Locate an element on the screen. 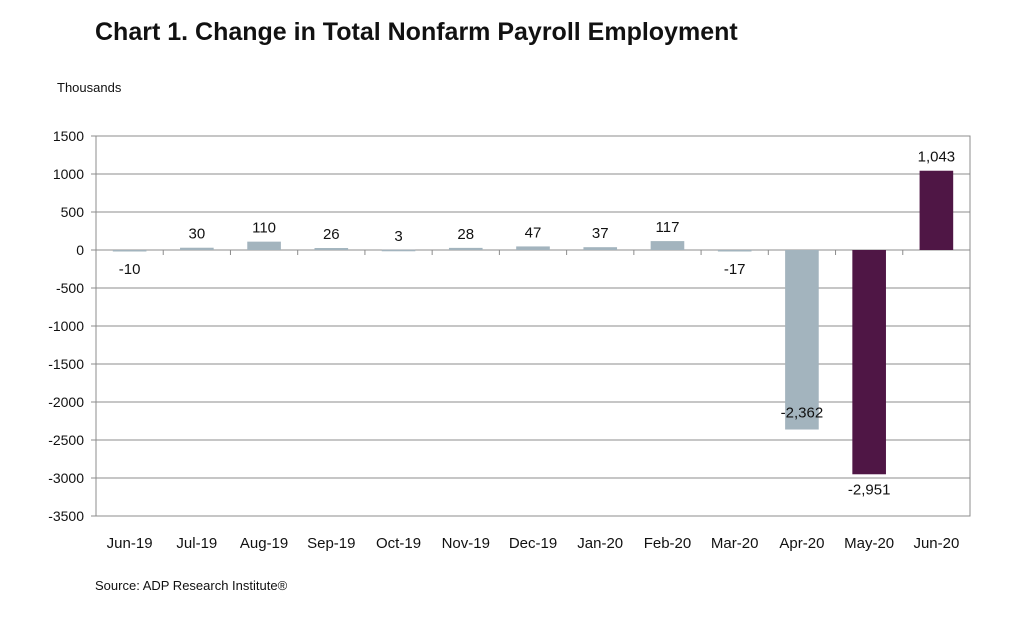 This screenshot has height=618, width=1024. data-label: 47 is located at coordinates (533, 232).